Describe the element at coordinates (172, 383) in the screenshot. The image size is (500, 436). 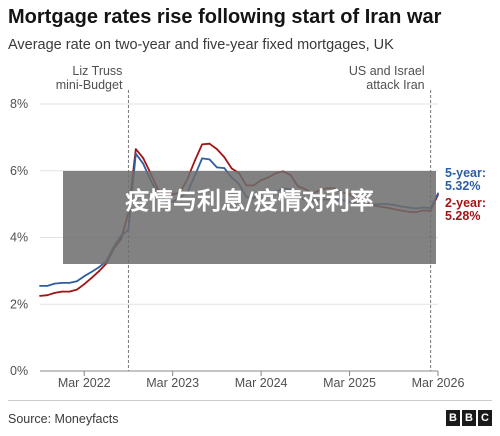
I see `x-tick-label: Mar 2023` at that location.